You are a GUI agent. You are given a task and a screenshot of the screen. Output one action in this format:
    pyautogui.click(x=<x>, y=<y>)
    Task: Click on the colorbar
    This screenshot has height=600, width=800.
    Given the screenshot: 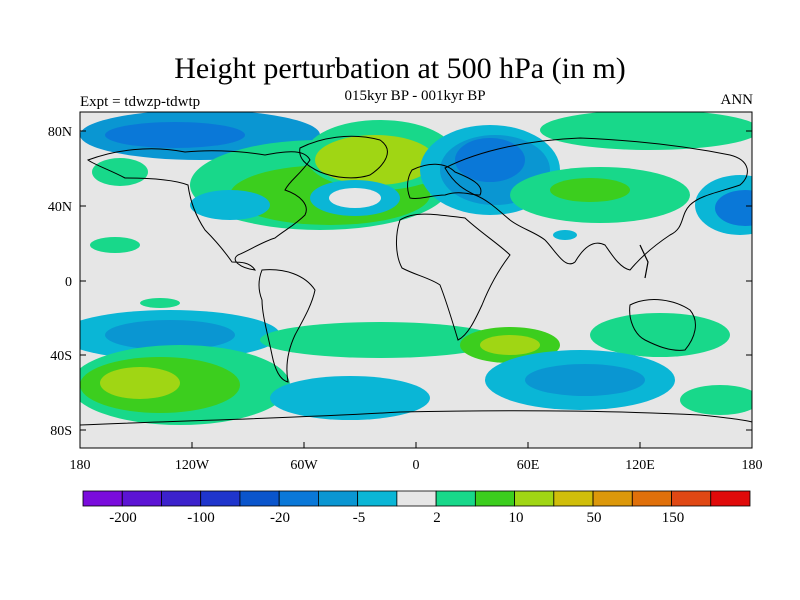 What is the action you would take?
    pyautogui.click(x=416, y=498)
    